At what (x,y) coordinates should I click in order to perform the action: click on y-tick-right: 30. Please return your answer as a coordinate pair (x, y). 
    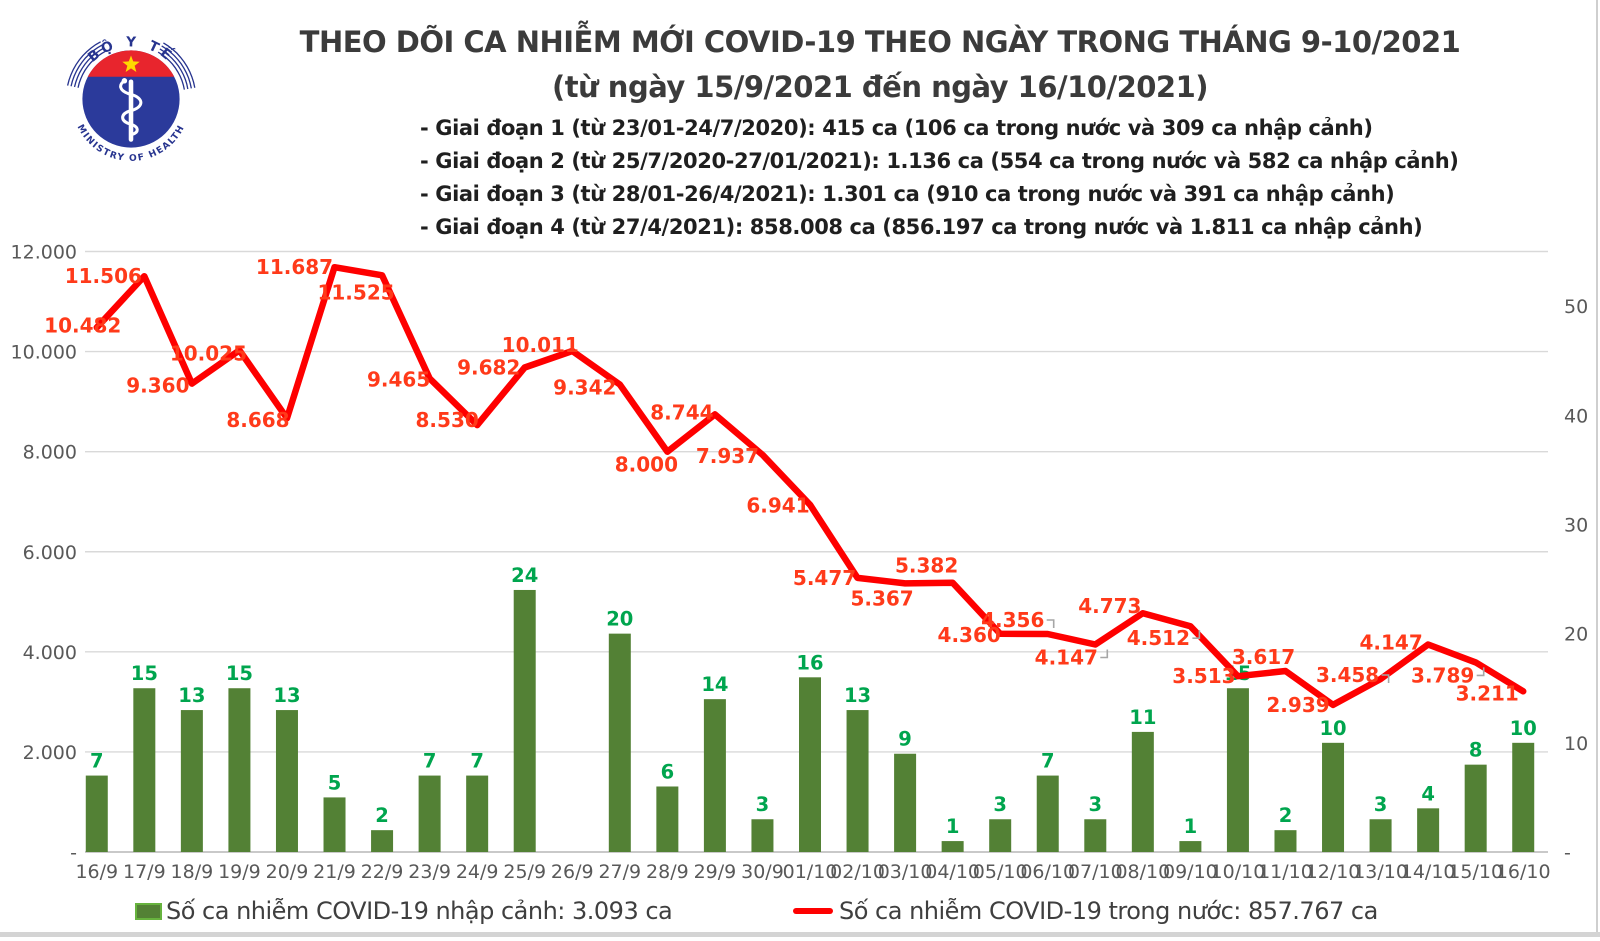
    Looking at the image, I should click on (1576, 525).